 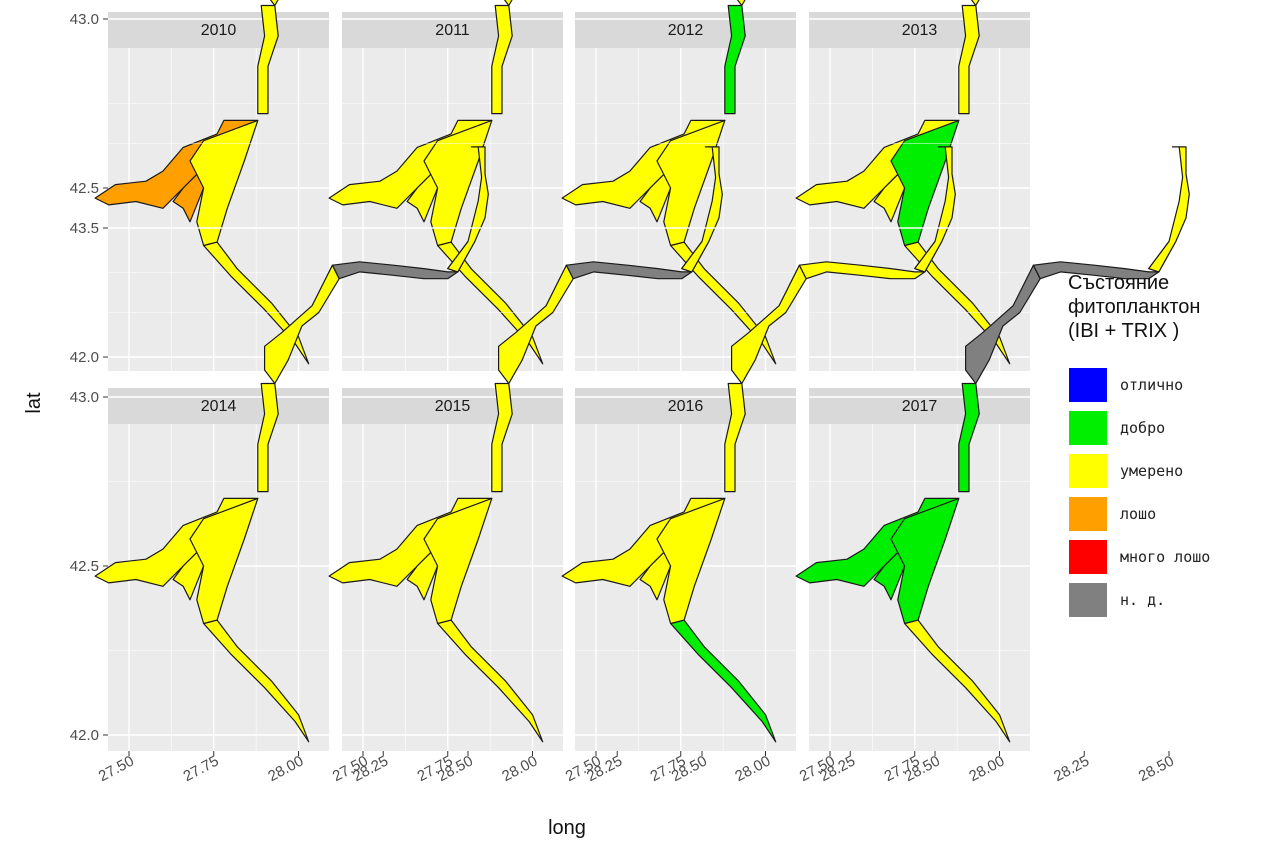 What do you see at coordinates (84, 228) in the screenshot?
I see `y-tick-label: 43.5` at bounding box center [84, 228].